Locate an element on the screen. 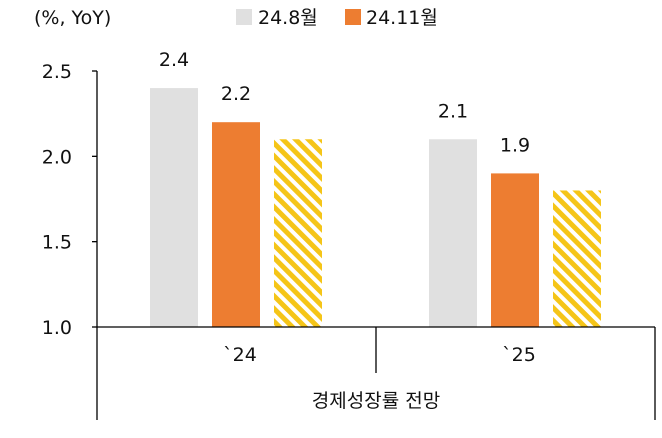 Image resolution: width=662 pixels, height=438 pixels. y-tick-label: 1.0 is located at coordinates (57, 328).